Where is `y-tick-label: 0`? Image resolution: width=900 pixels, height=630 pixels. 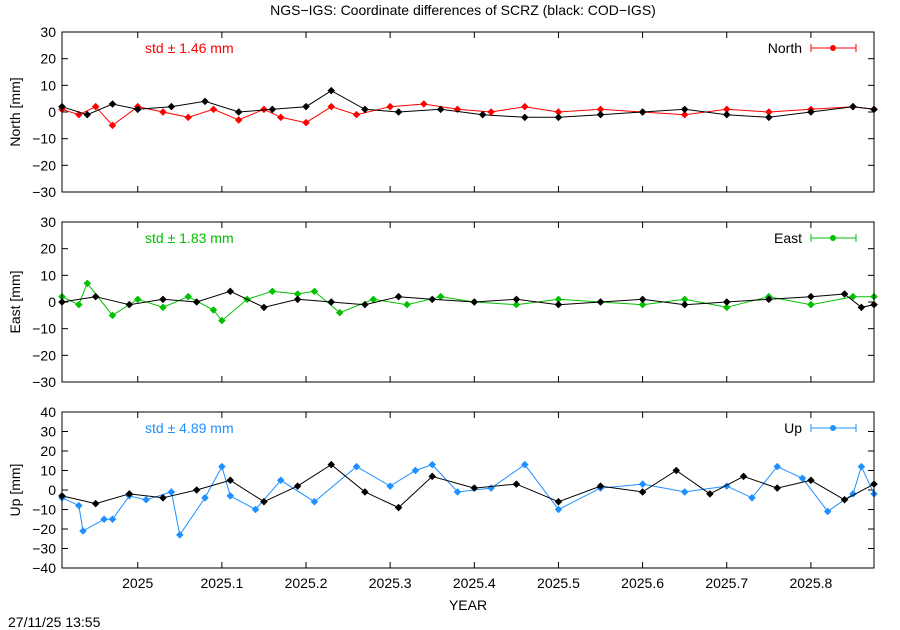 y-tick-label: 0 is located at coordinates (52, 490).